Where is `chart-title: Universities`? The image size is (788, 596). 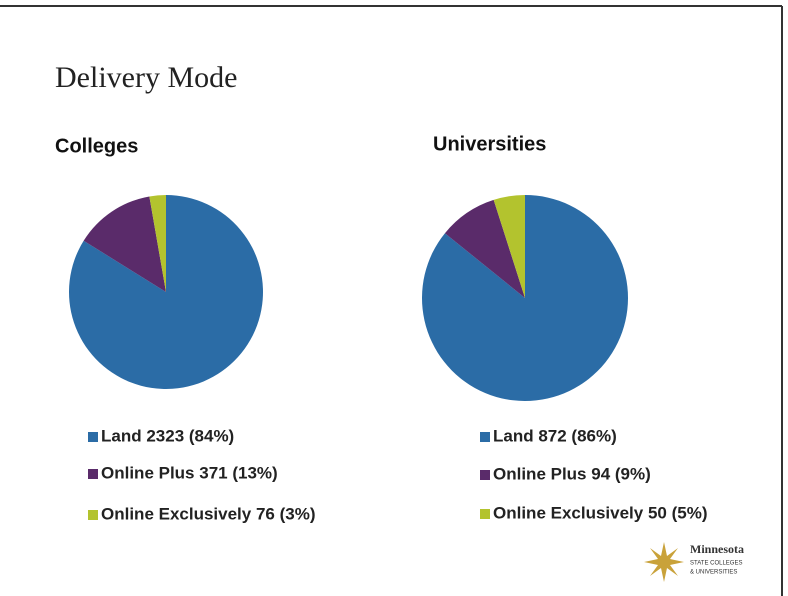
chart-title: Universities is located at coordinates (489, 144).